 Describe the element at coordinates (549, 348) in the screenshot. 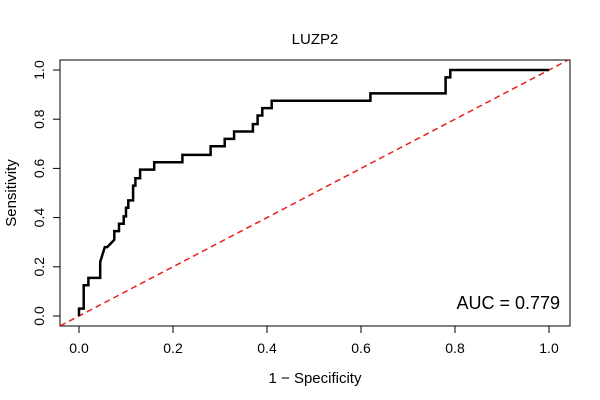

I see `x-tick-label: 1.0` at that location.